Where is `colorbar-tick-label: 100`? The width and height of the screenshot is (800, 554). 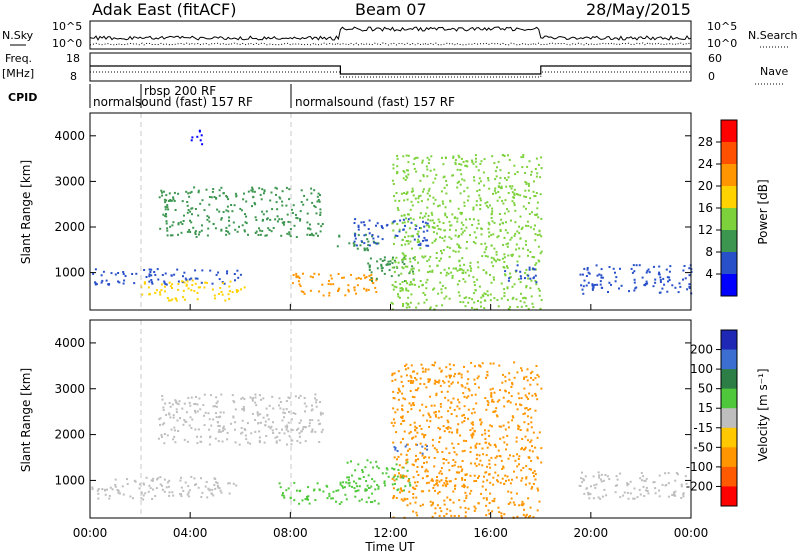 colorbar-tick-label: 100 is located at coordinates (701, 369).